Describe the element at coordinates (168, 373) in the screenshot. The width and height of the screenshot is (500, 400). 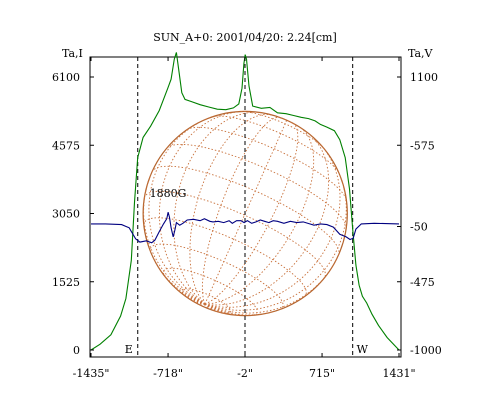
I see `x-tick-label: -718"` at that location.